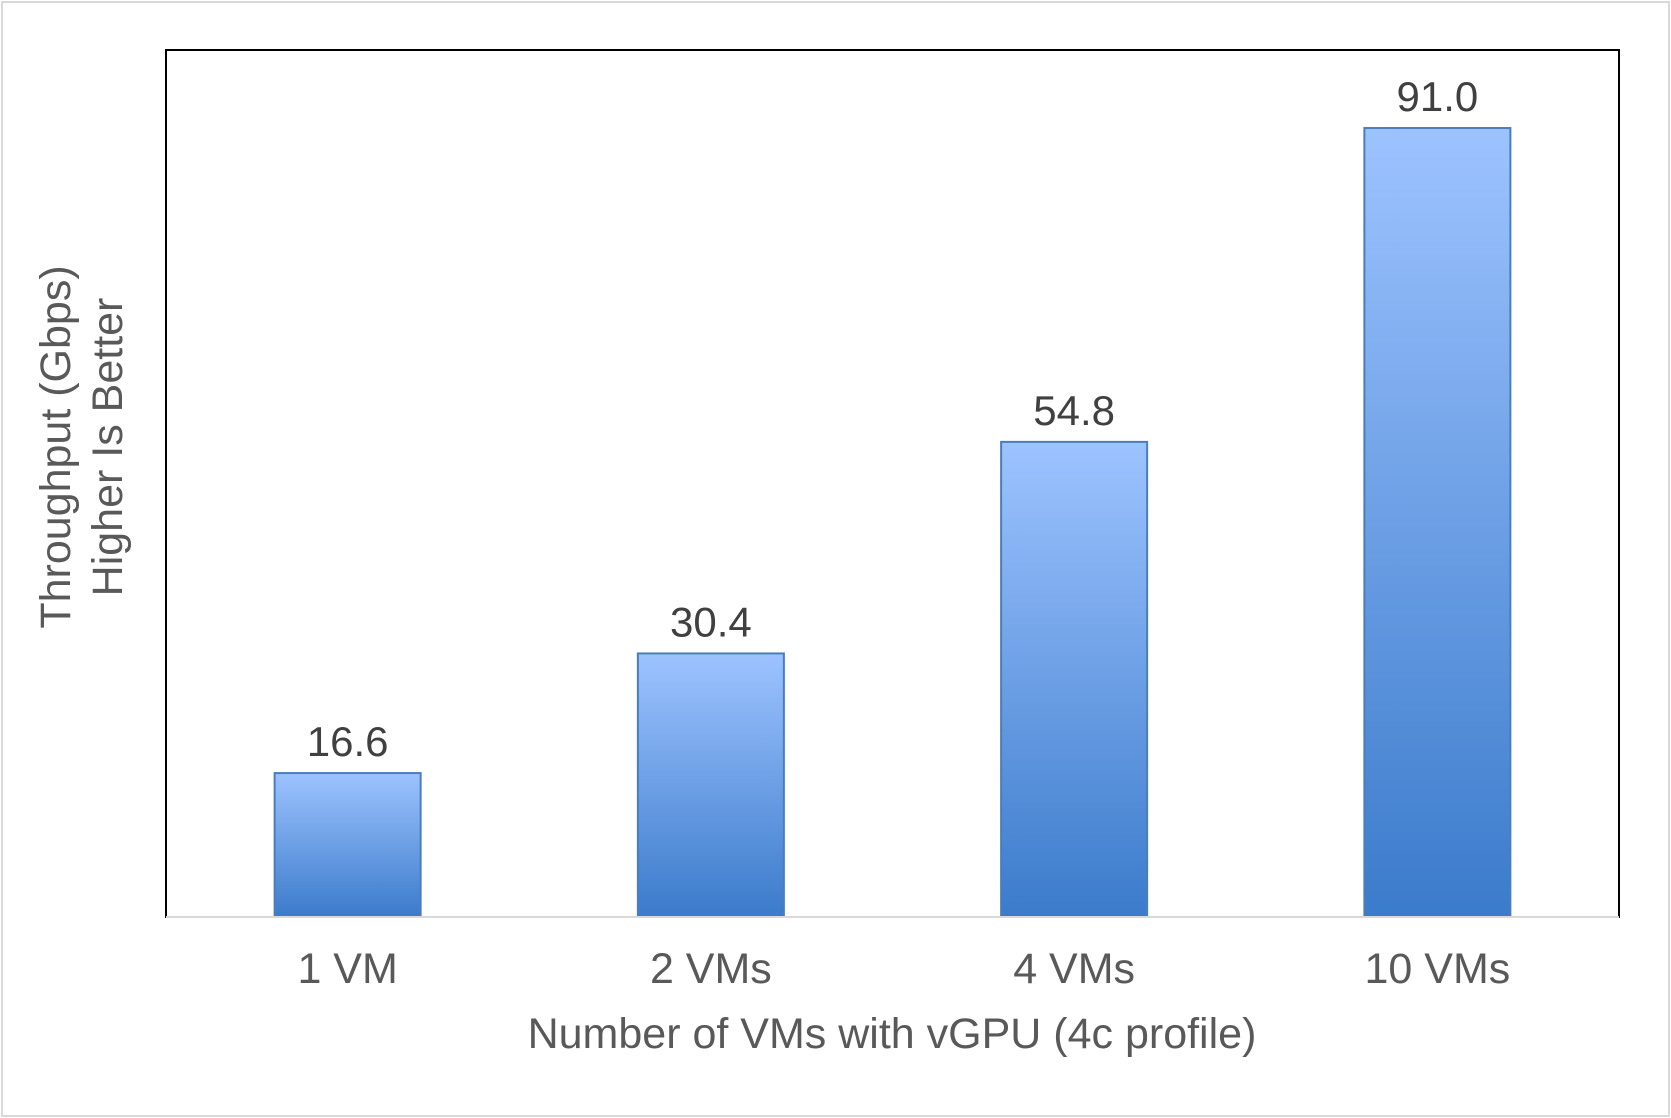  What do you see at coordinates (711, 621) in the screenshot?
I see `data-label: 30.4` at bounding box center [711, 621].